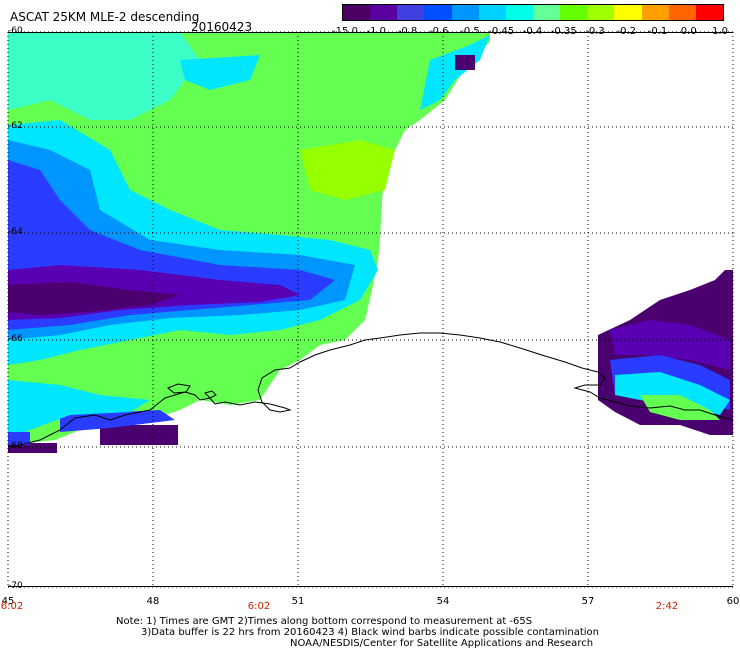 This screenshot has width=740, height=650. I want to click on color-bar-tick-label: -0.1, so click(657, 31).